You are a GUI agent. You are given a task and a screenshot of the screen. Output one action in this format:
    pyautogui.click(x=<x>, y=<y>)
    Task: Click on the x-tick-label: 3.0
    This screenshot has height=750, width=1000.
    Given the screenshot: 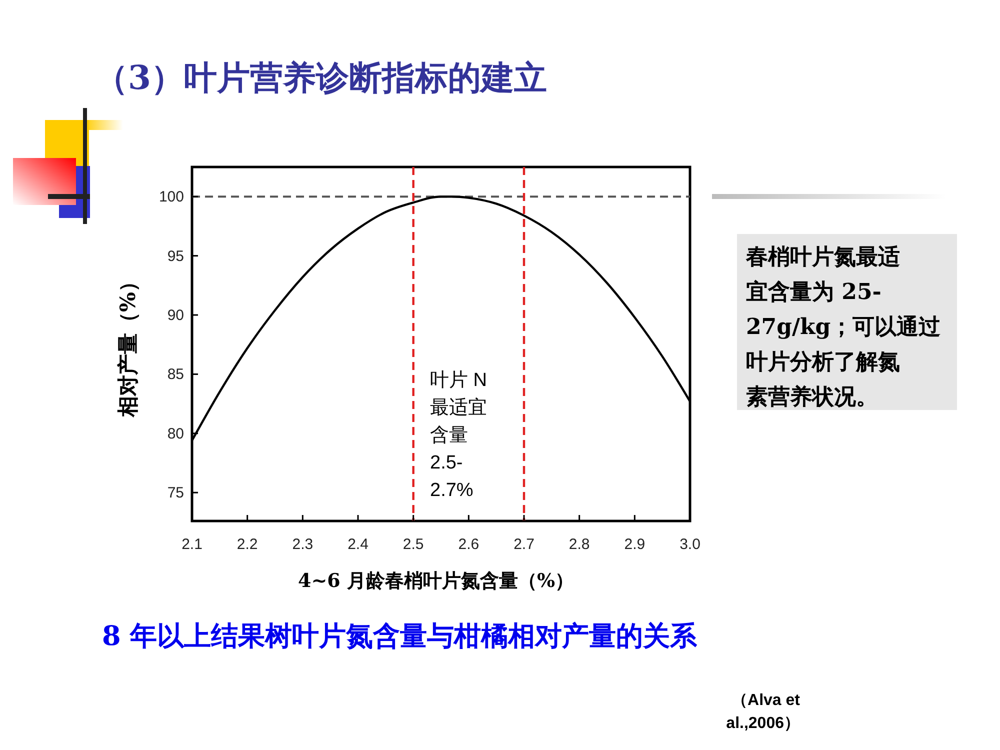 What is the action you would take?
    pyautogui.click(x=690, y=544)
    